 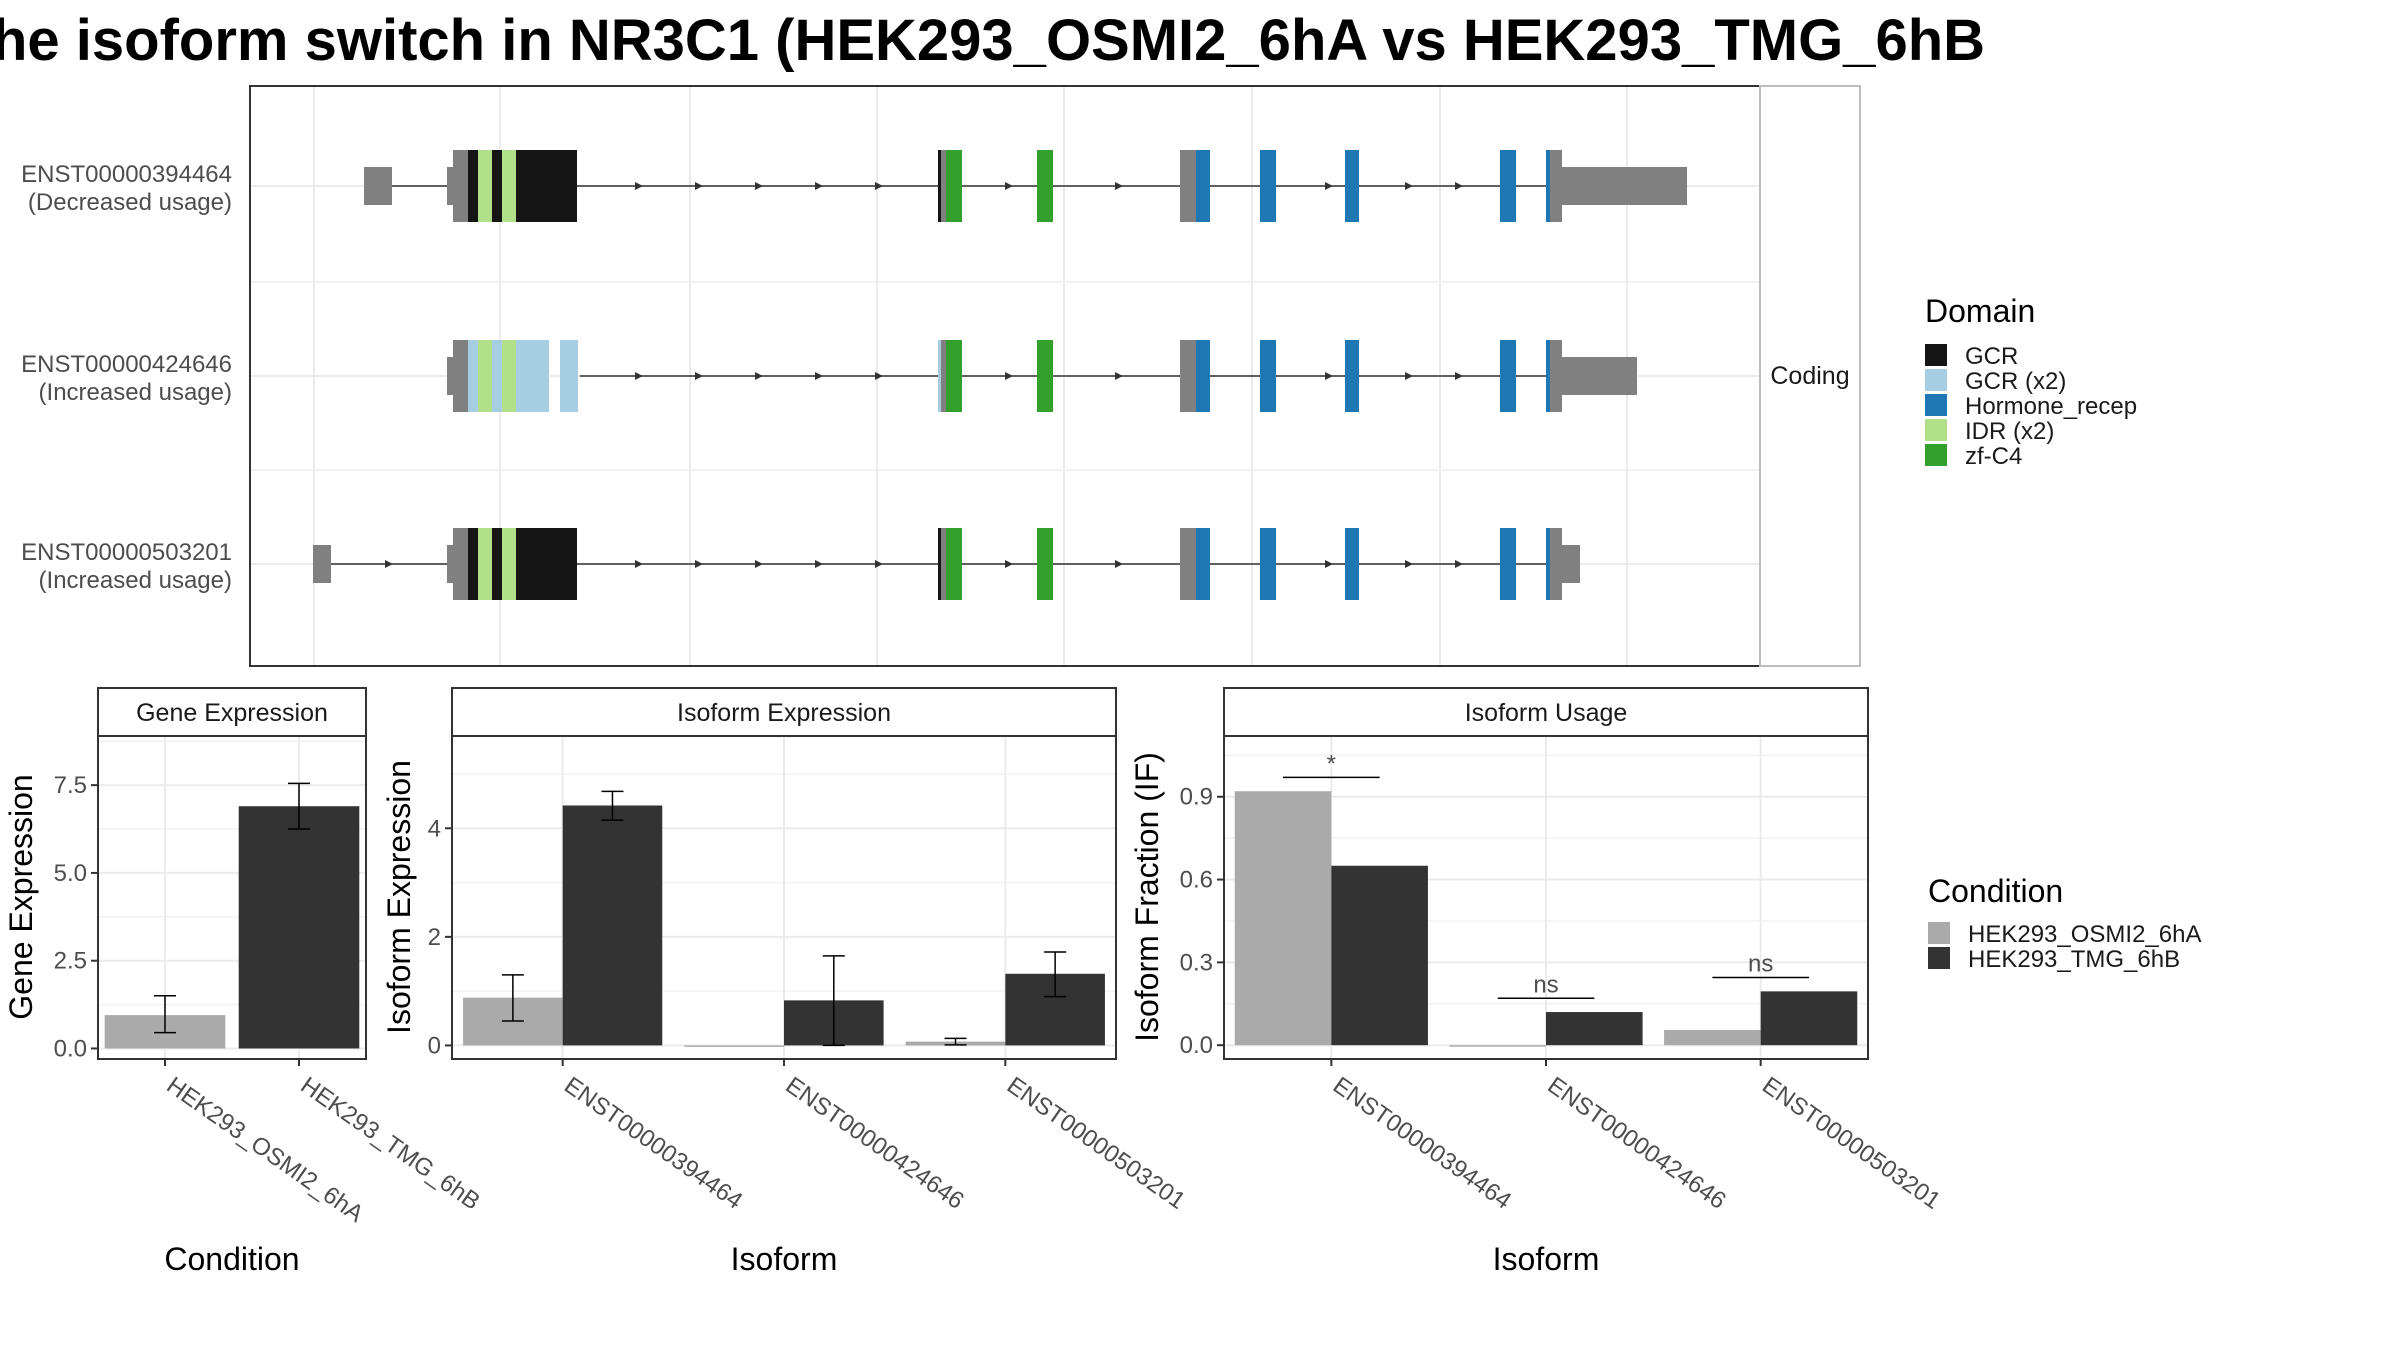 What do you see at coordinates (1936, 455) in the screenshot?
I see `legend-key-zf-c4` at bounding box center [1936, 455].